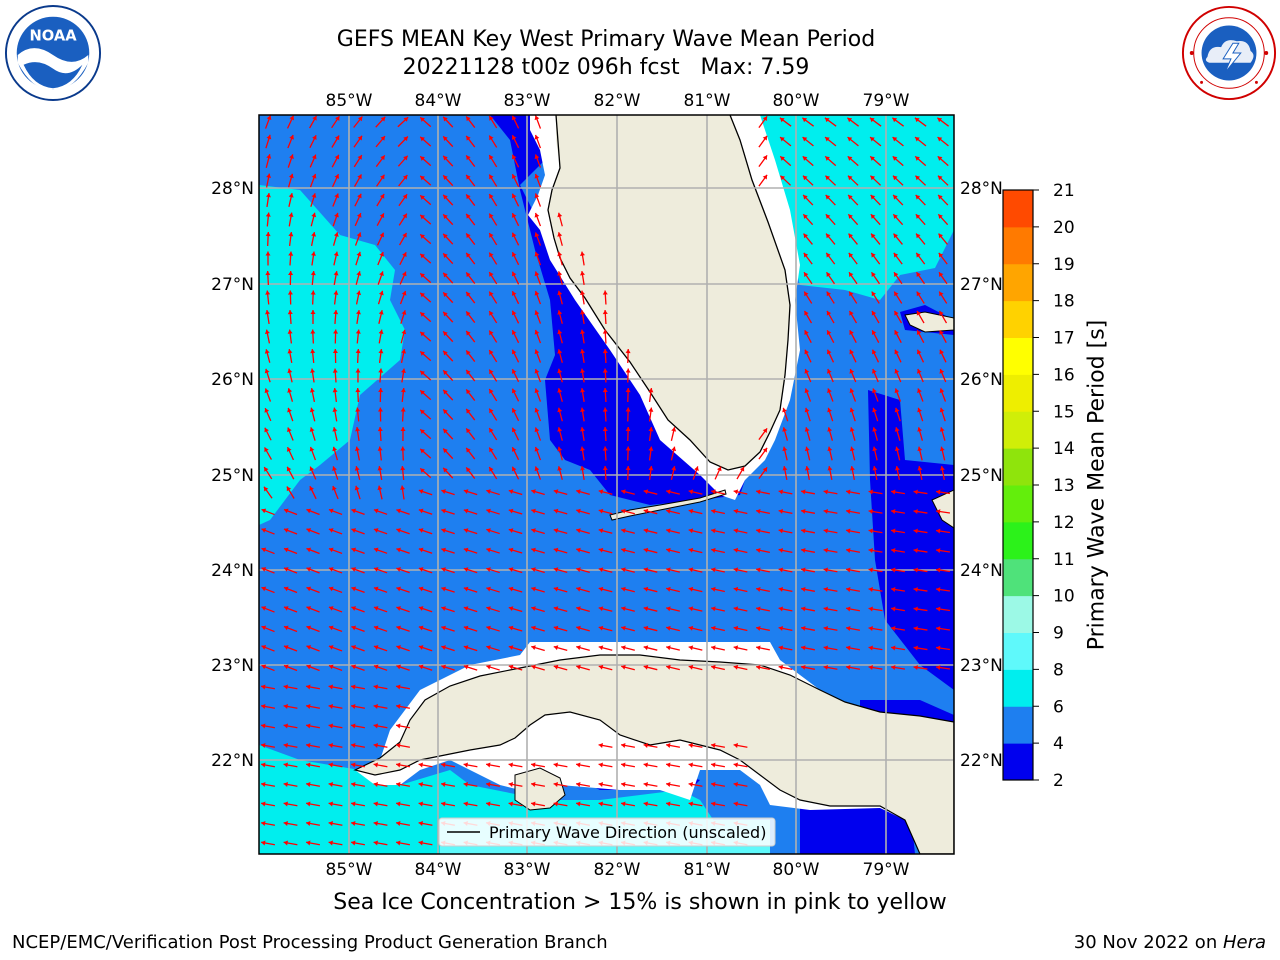  What do you see at coordinates (1064, 302) in the screenshot?
I see `colorbar-tick-label: 18` at bounding box center [1064, 302].